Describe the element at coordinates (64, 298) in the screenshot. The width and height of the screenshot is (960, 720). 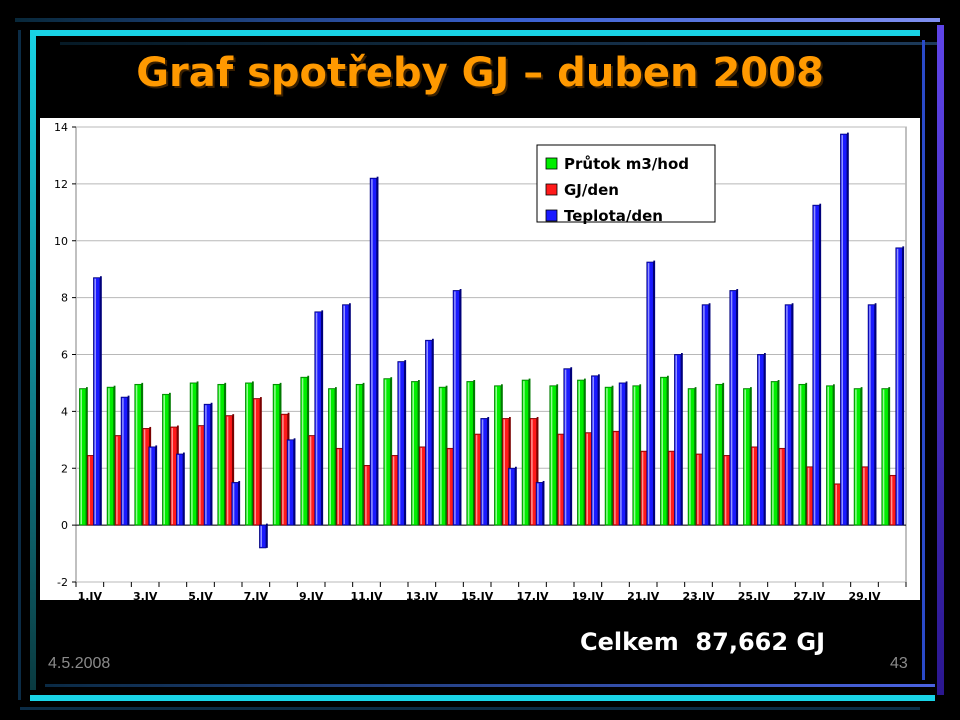
I see `y-tick-label: 8` at that location.